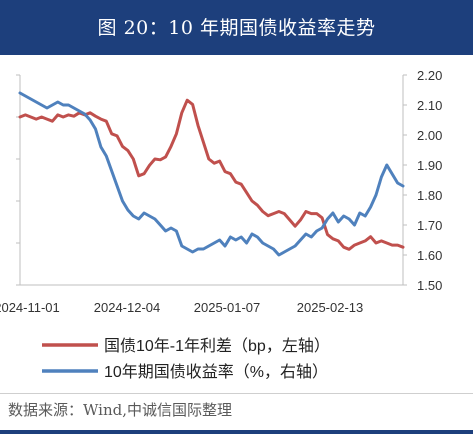 This screenshot has height=434, width=473. What do you see at coordinates (217, 346) in the screenshot?
I see `legend-label-spread: 国债10年-1年利差（bp，左轴）` at bounding box center [217, 346].